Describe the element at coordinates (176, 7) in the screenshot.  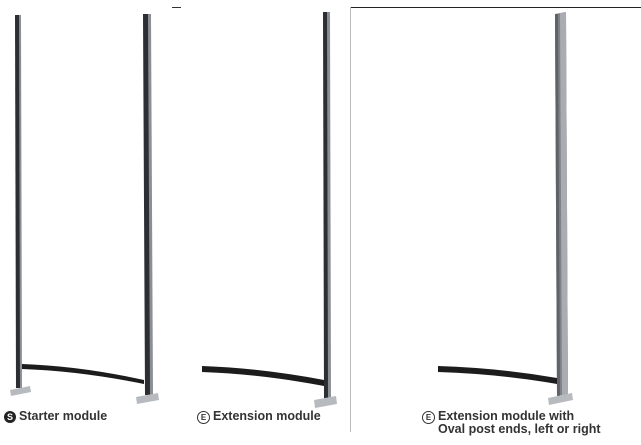
I see `divider-tick` at that location.